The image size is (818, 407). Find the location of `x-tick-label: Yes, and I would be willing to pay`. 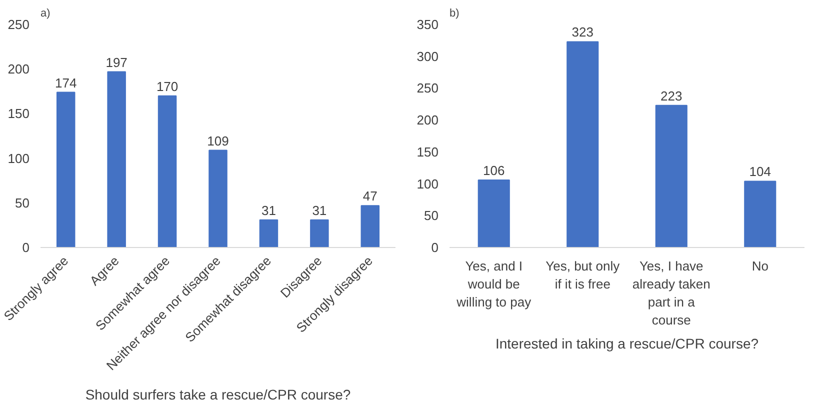

x-tick-label: Yes, and I would be willing to pay is located at coordinates (494, 284).